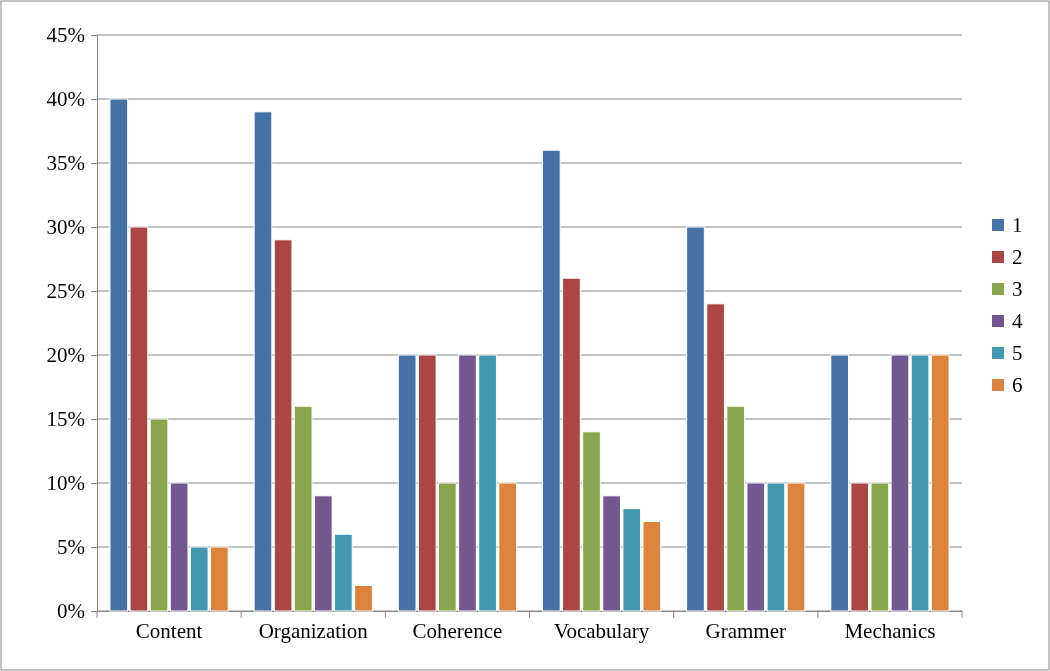 The width and height of the screenshot is (1050, 671). What do you see at coordinates (745, 630) in the screenshot?
I see `x-tick-label: Grammer` at bounding box center [745, 630].